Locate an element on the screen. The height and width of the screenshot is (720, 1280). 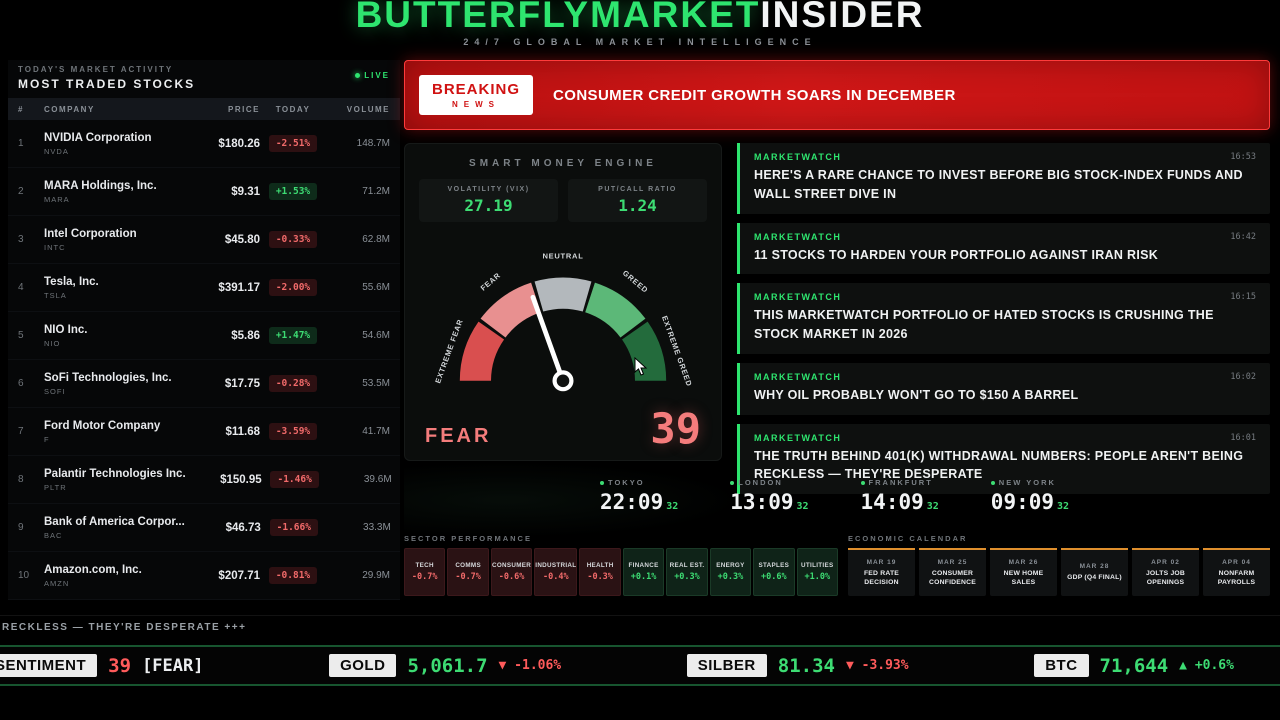
live-indicator-dot is located at coordinates (358, 75).